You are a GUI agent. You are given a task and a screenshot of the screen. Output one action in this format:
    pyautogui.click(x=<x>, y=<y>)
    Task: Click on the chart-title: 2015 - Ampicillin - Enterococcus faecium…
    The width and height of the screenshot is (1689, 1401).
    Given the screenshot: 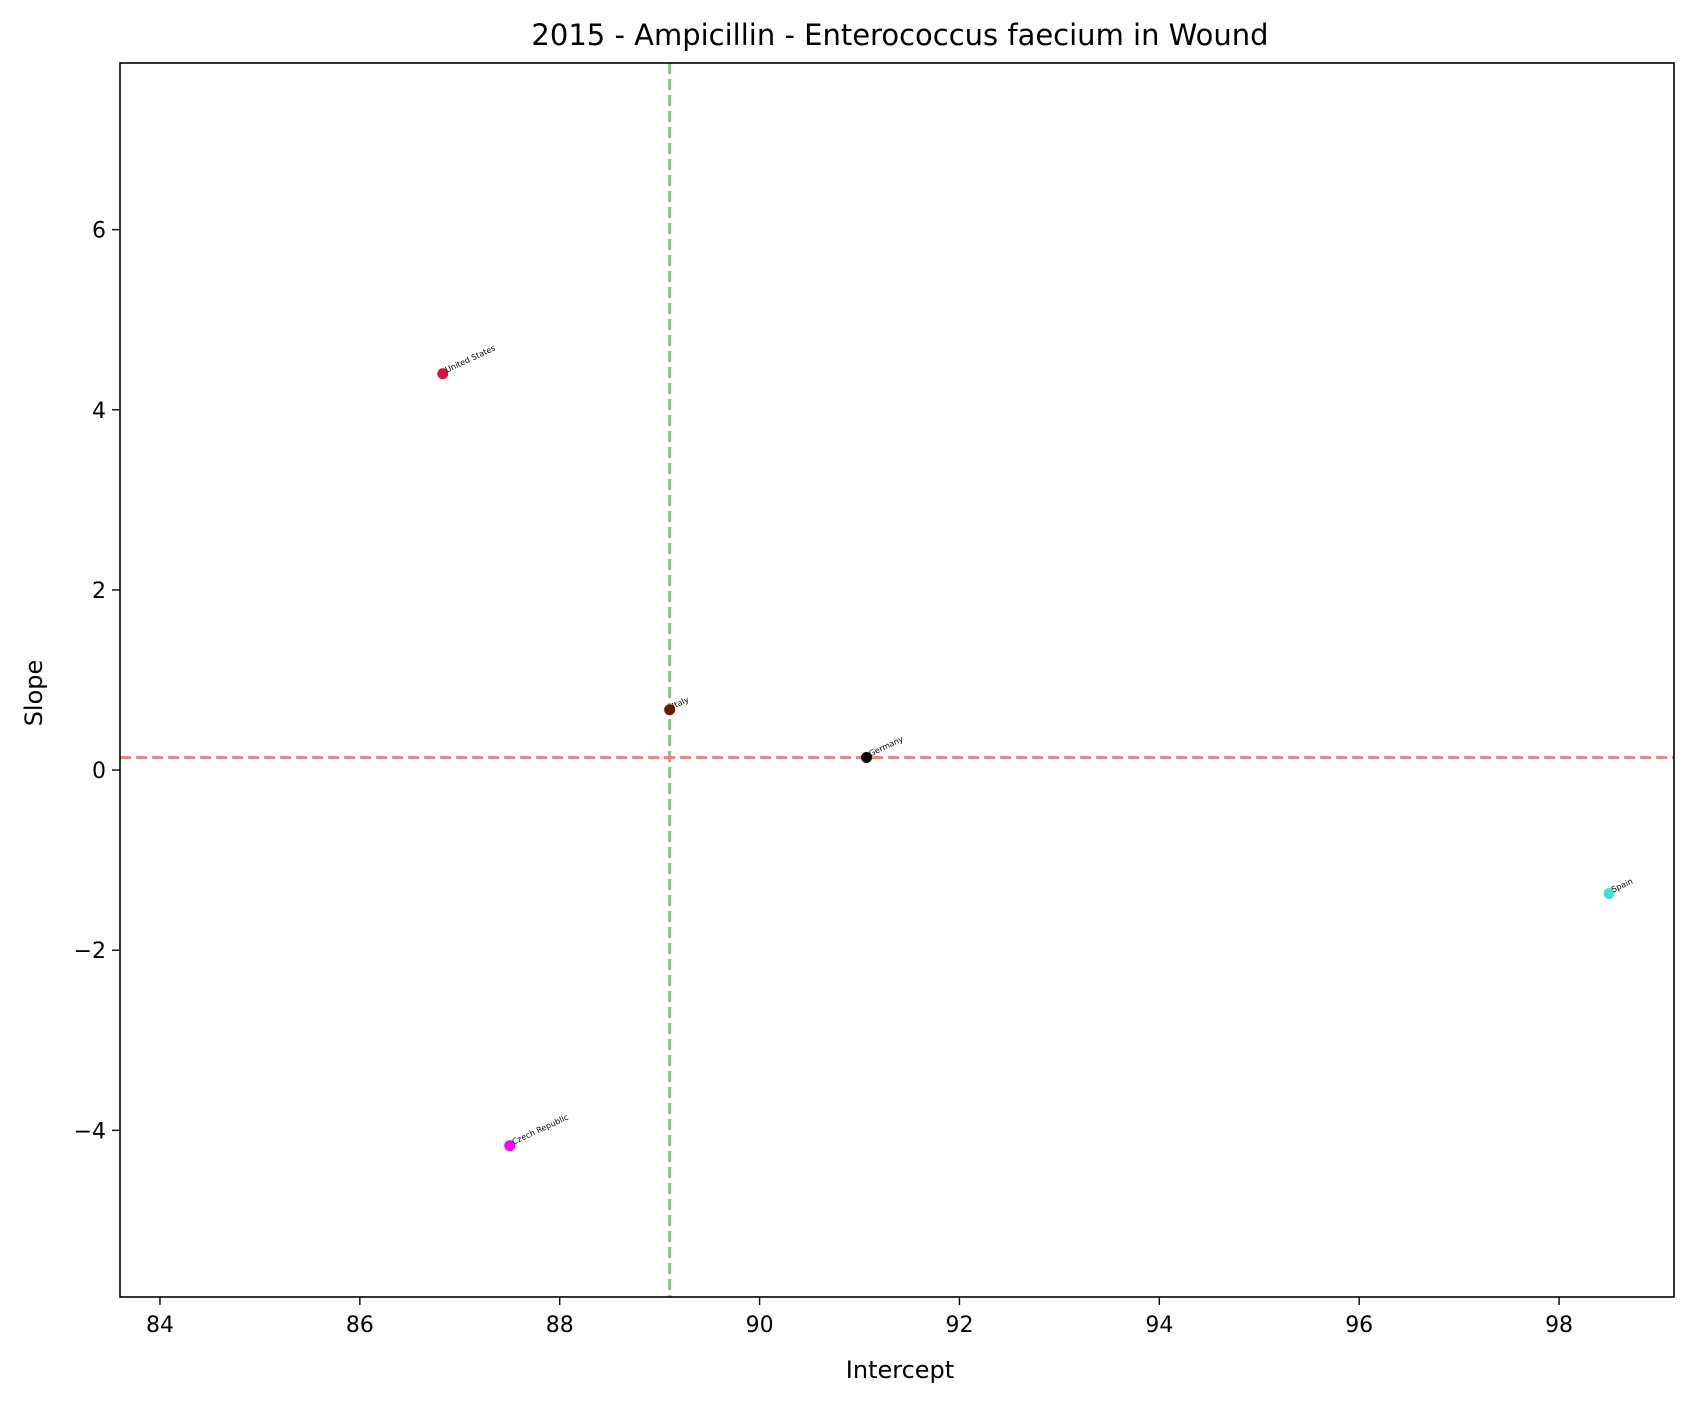 What is the action you would take?
    pyautogui.click(x=899, y=35)
    